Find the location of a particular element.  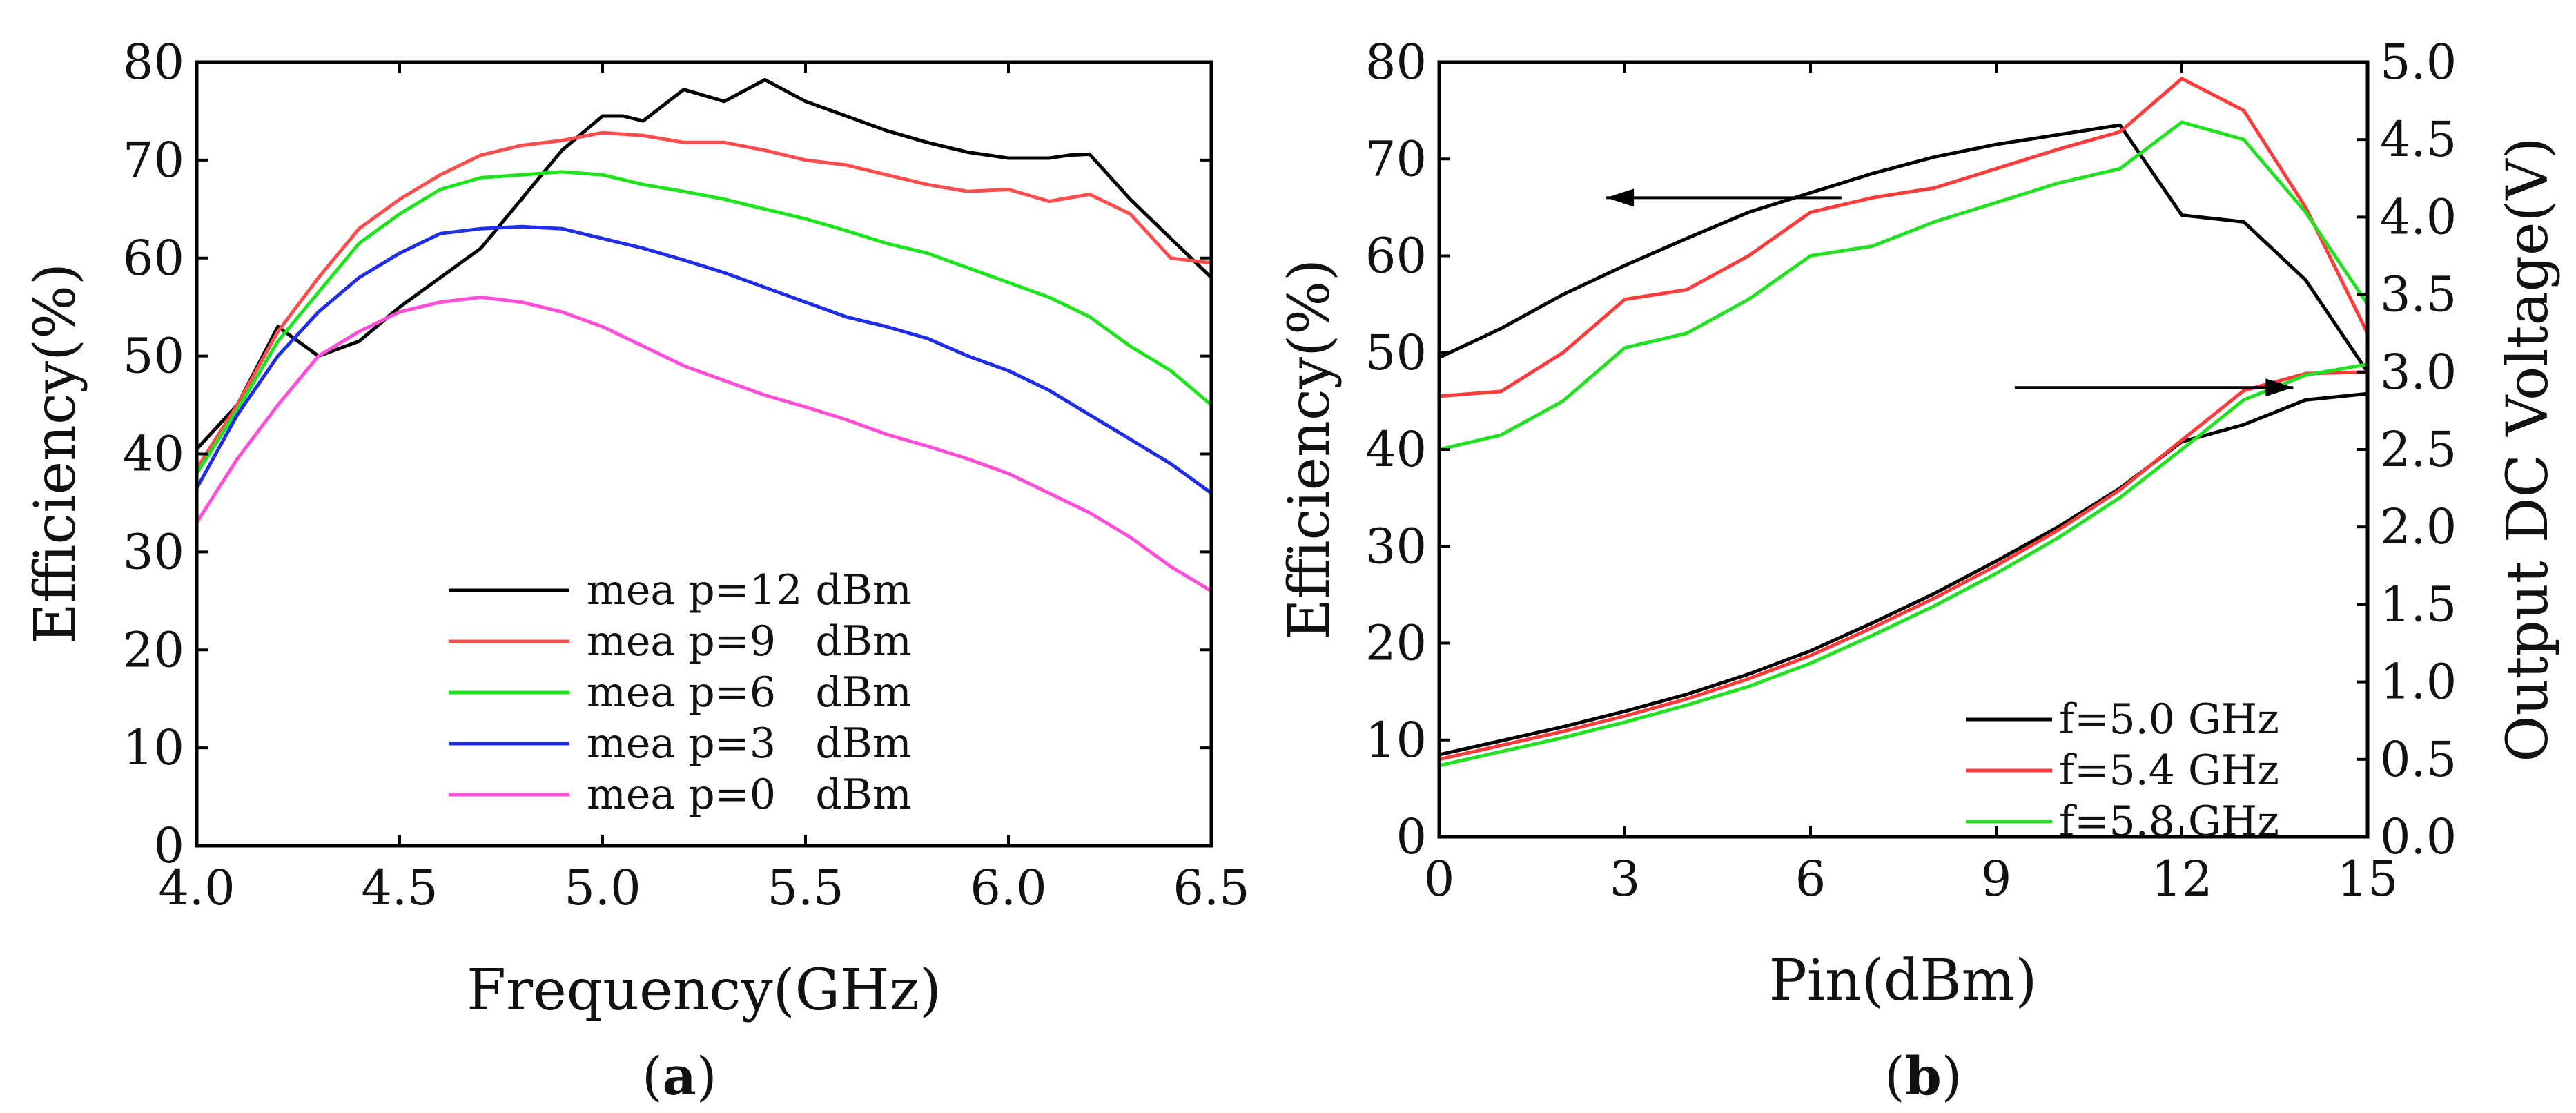

series-line-f-5-4-ghz-voltage is located at coordinates (1903, 566).